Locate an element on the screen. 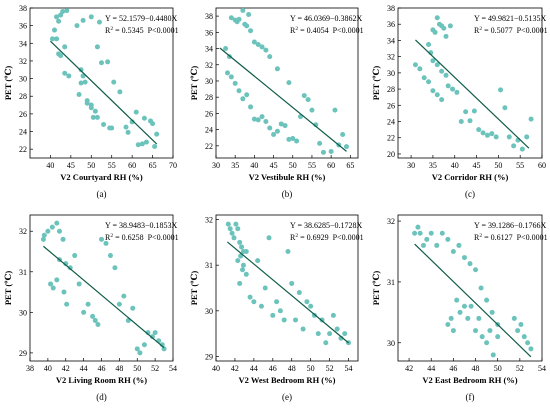  r-squared-exponent: 2 is located at coordinates (480, 236).